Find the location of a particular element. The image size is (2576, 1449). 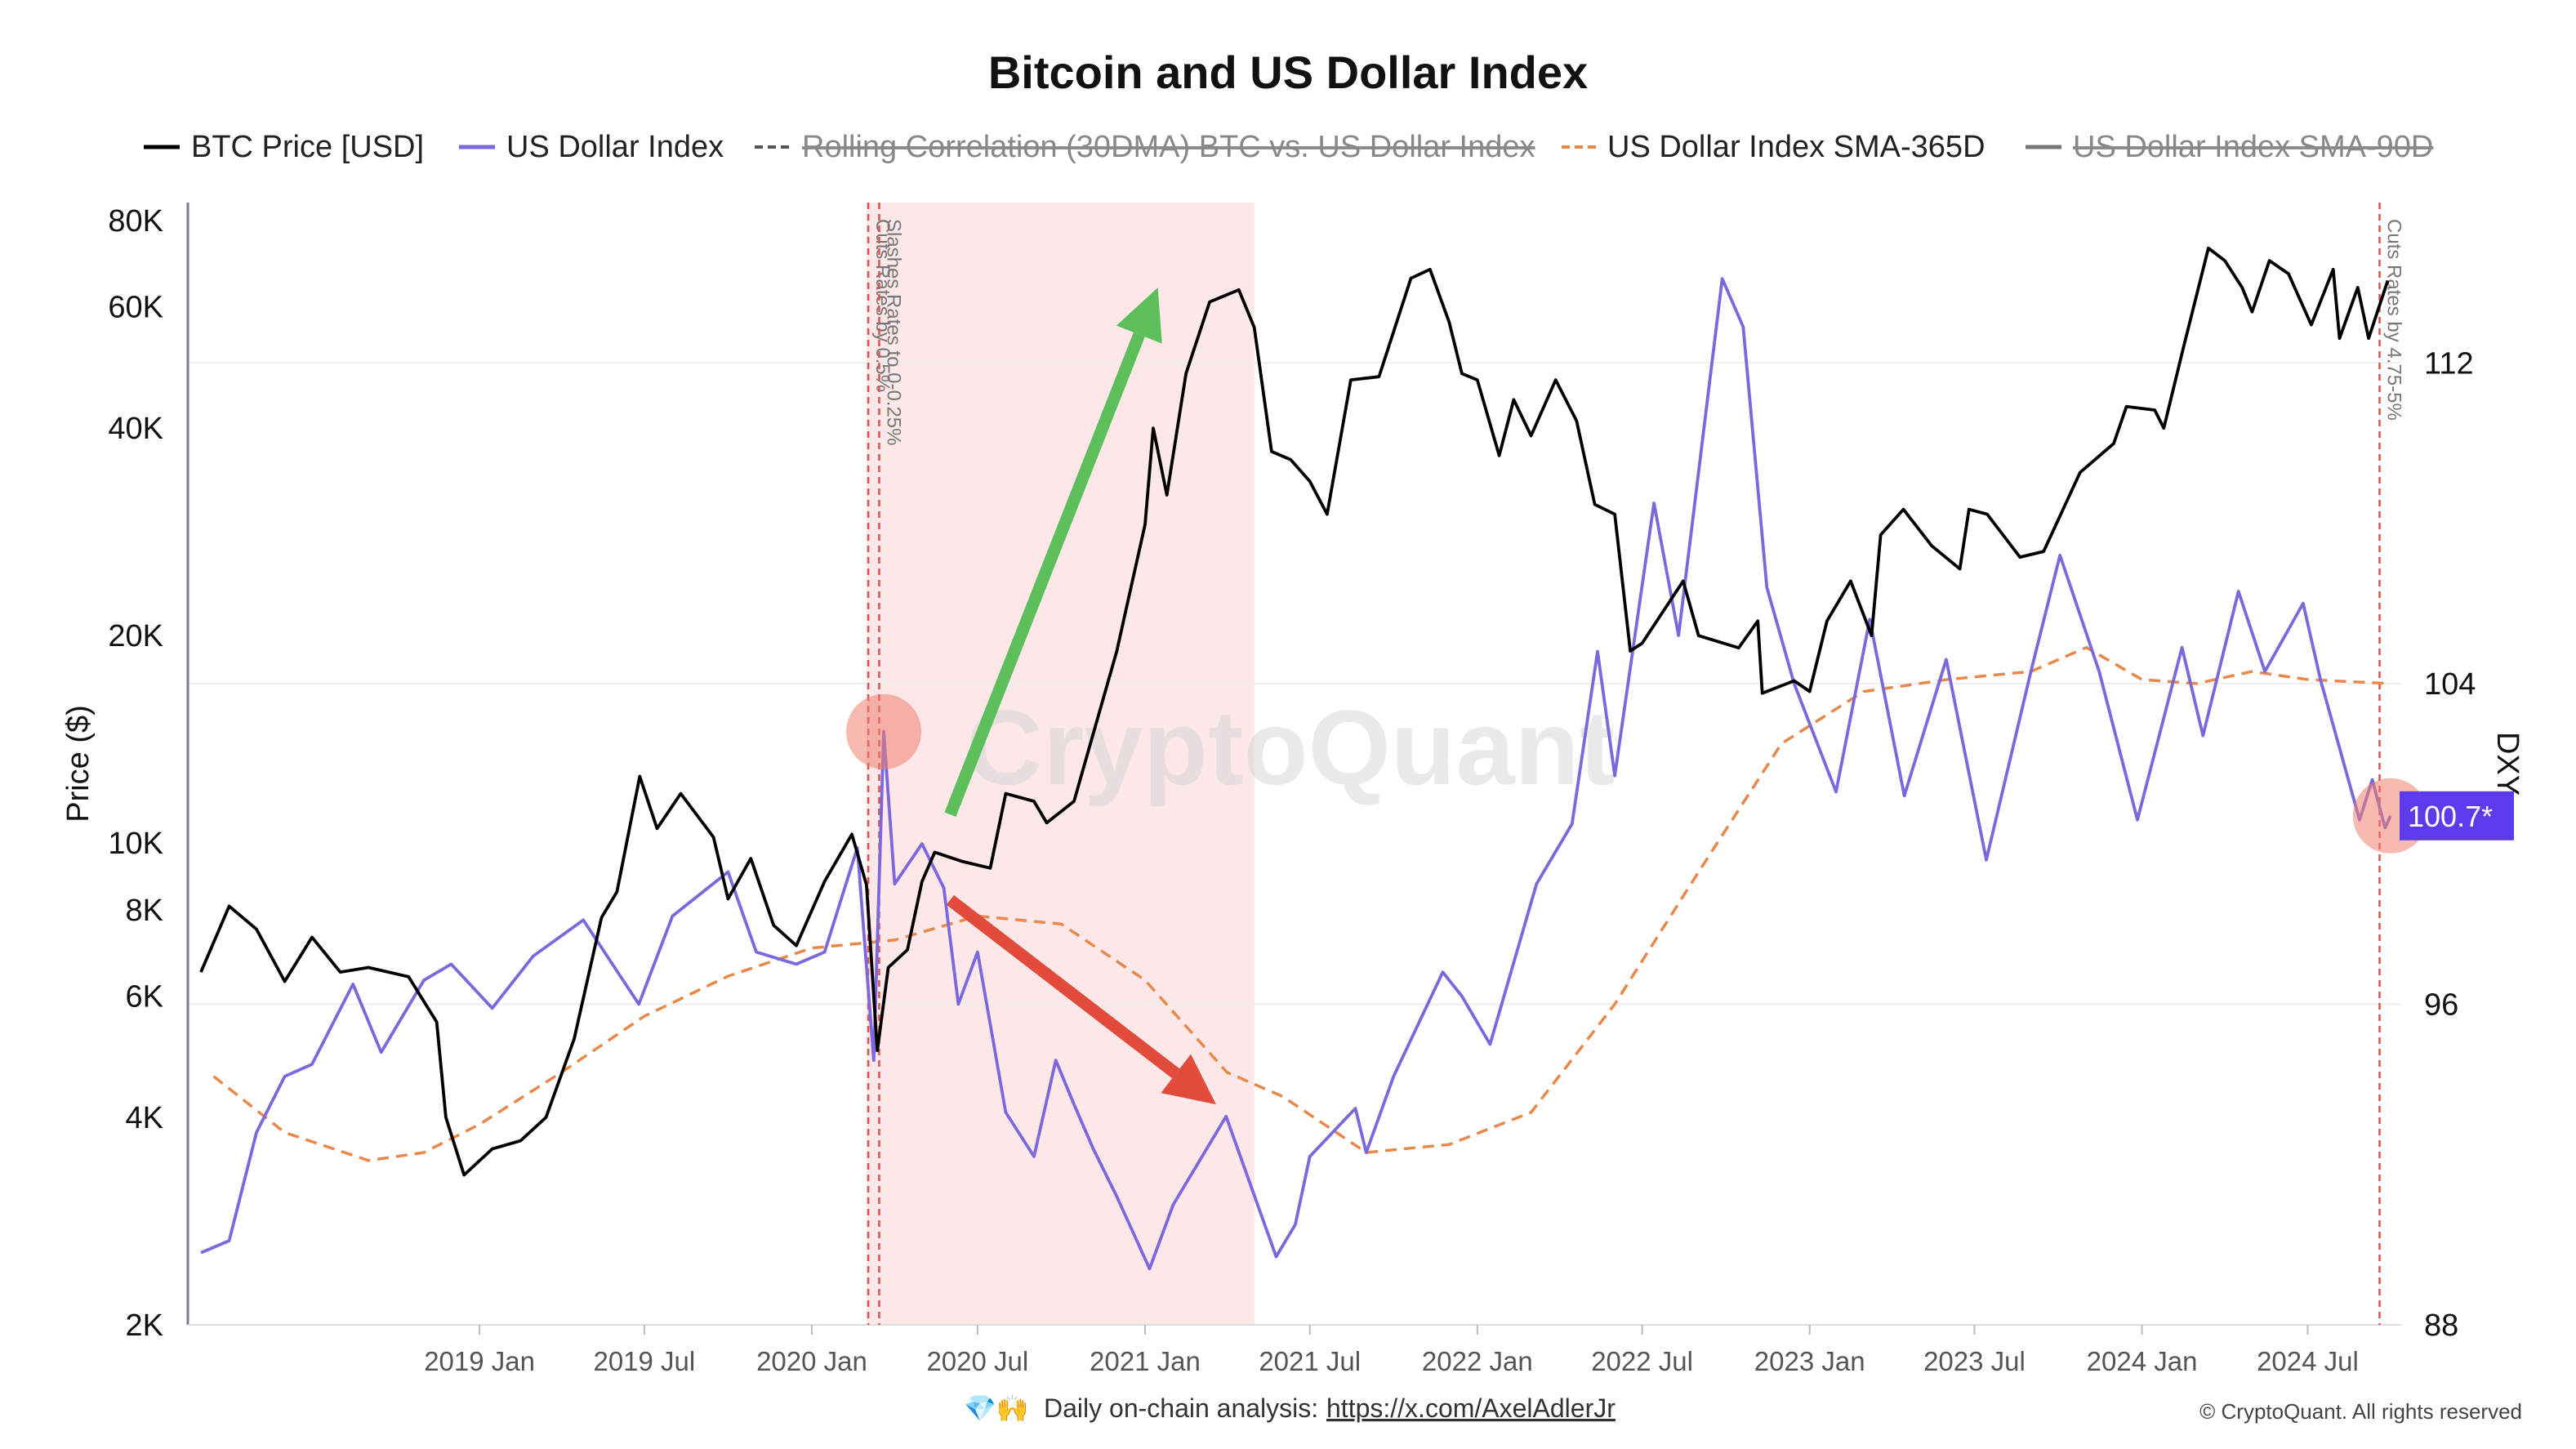

annotation-arrows is located at coordinates (1080, 696).